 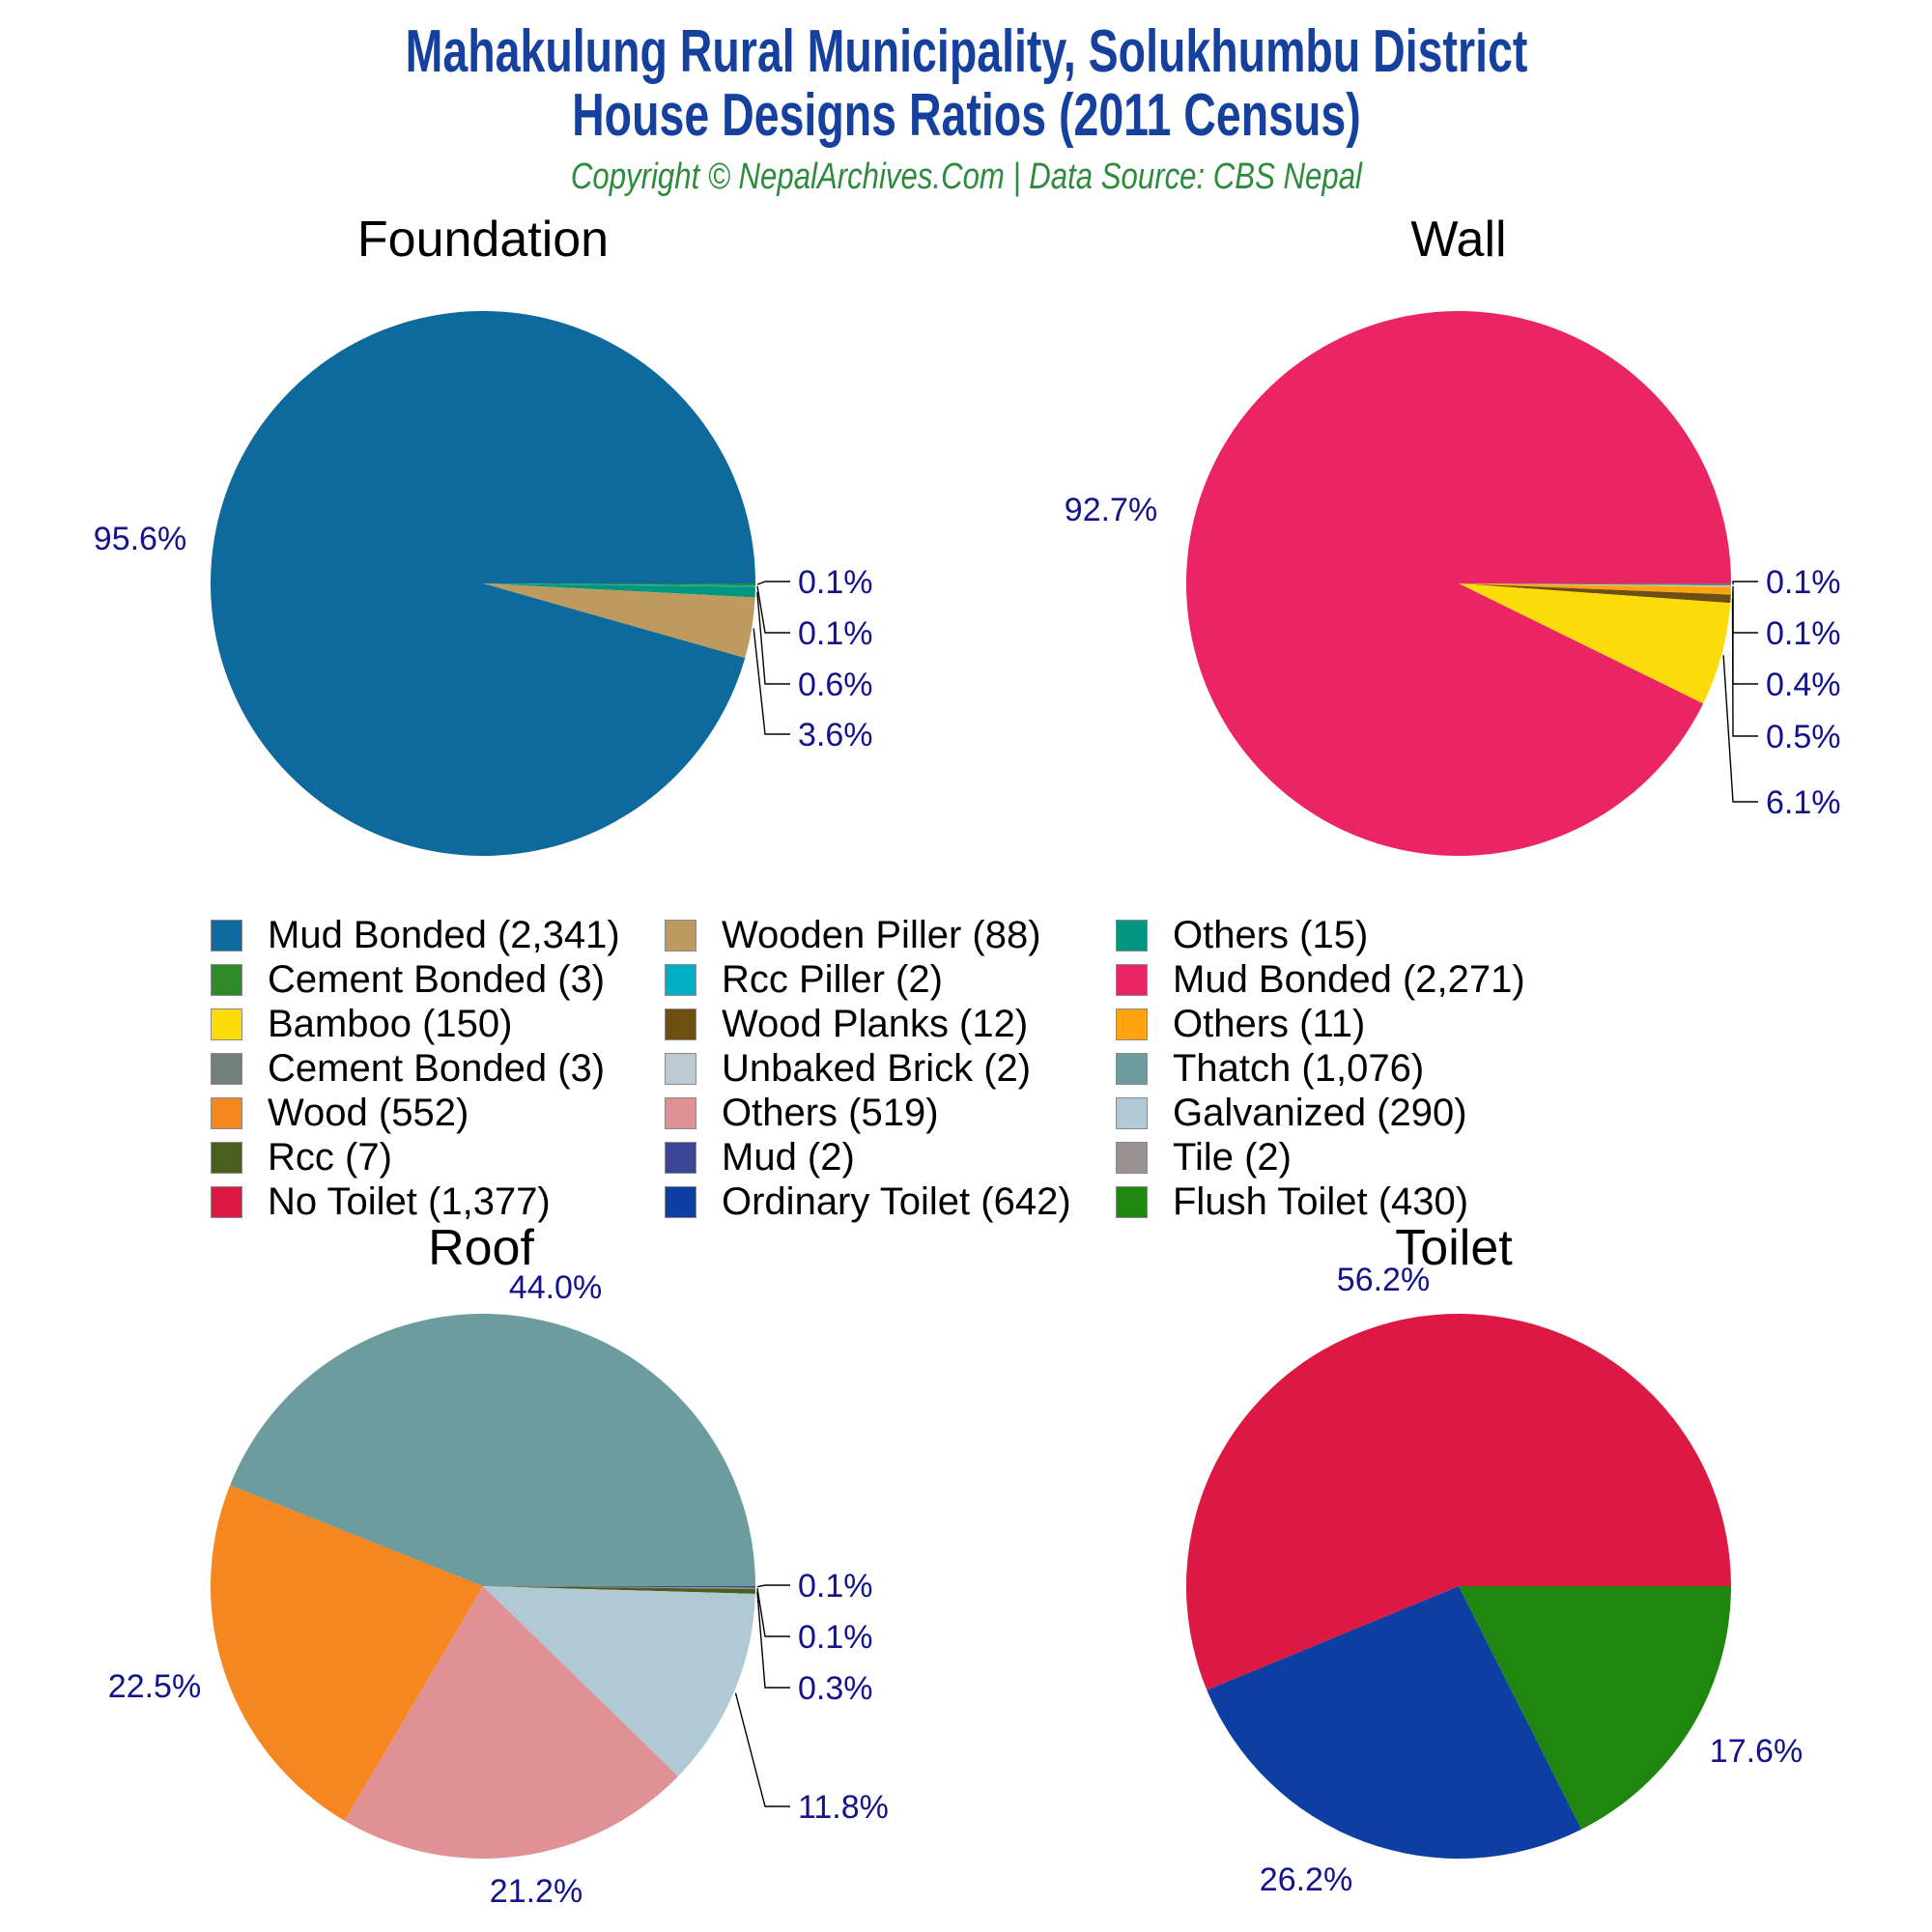 I want to click on pie-slice-foundation-others, so click(x=619, y=590).